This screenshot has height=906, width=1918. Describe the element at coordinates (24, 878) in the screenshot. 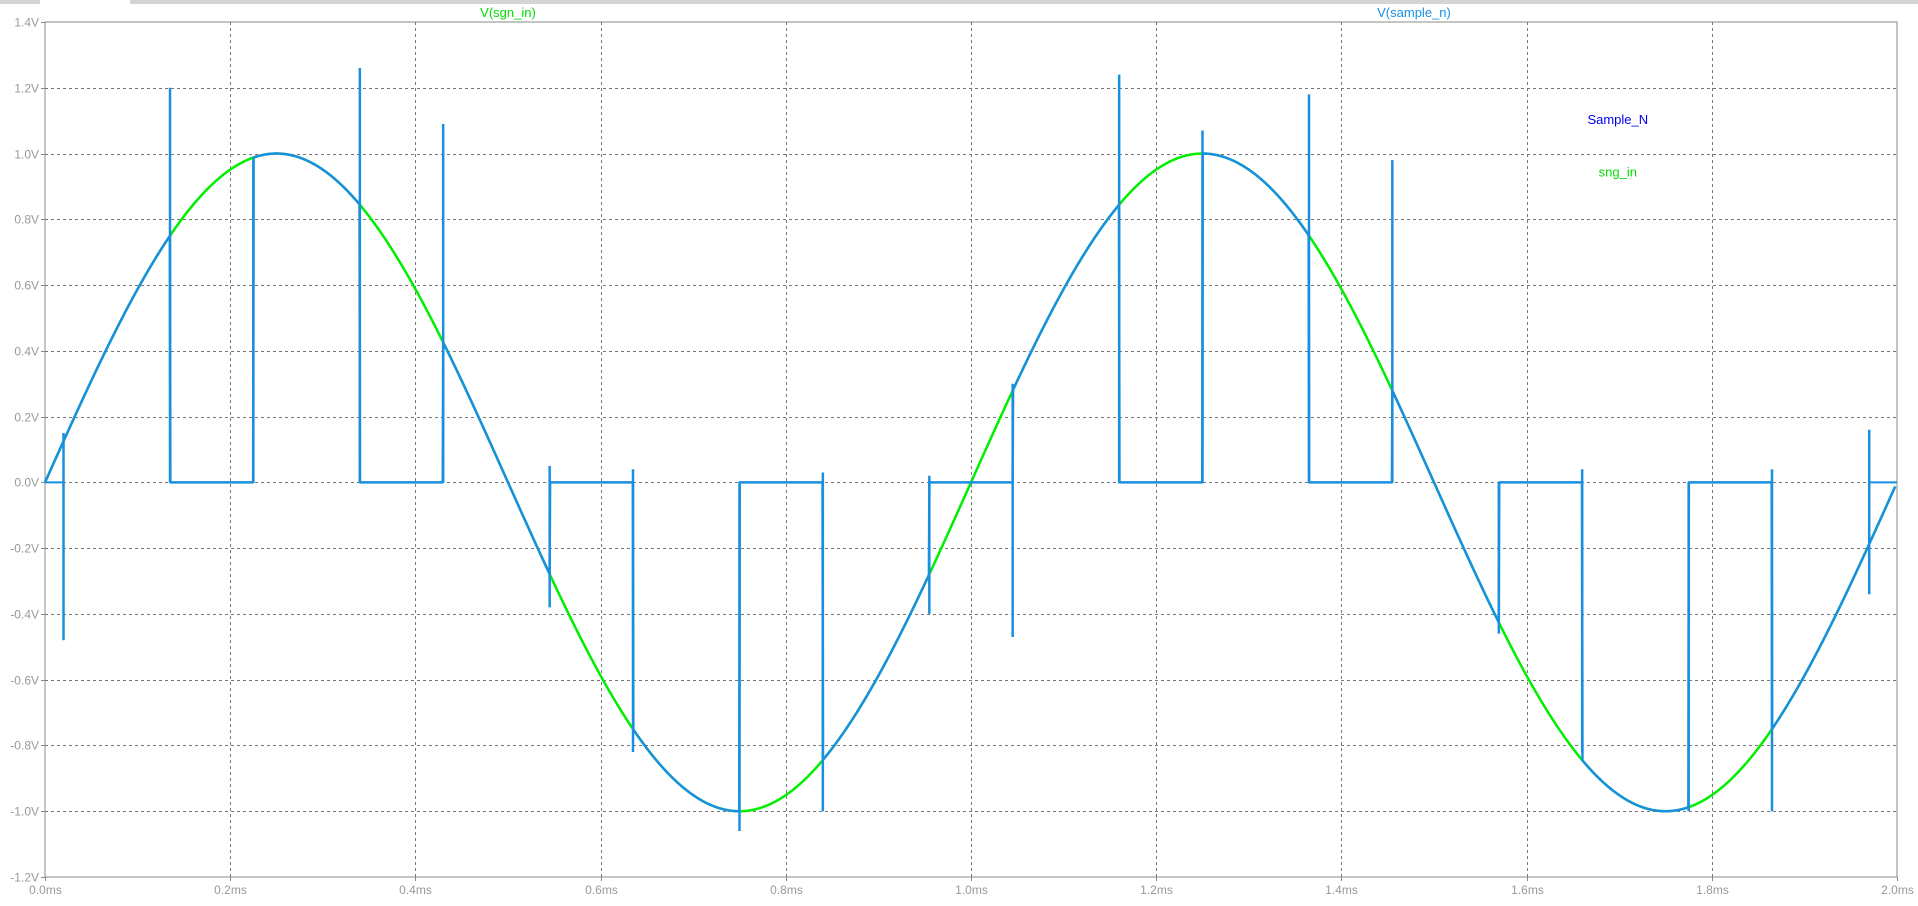

I see `y-tick-label: -1.2V` at that location.